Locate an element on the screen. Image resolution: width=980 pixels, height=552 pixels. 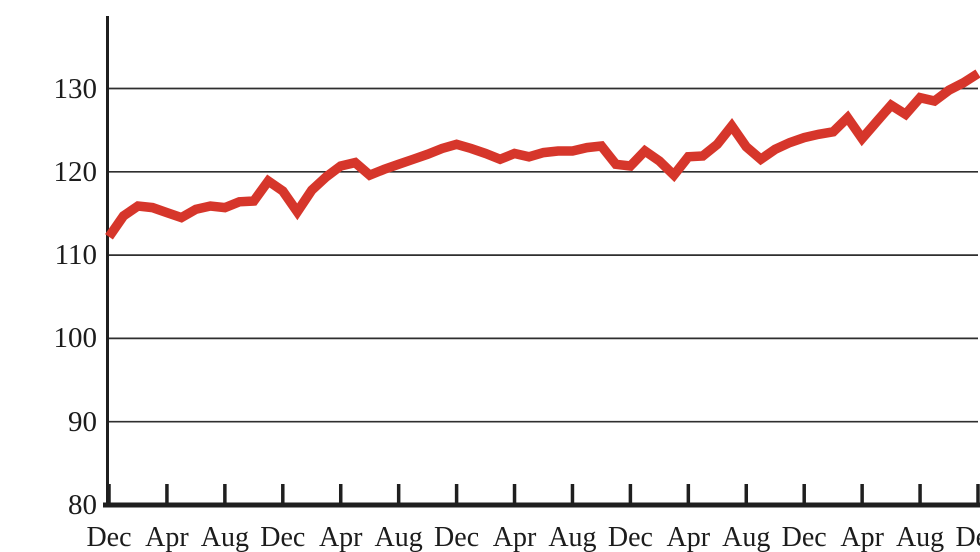
x-axis-tick-label: Apr16 is located at coordinates (688, 537).